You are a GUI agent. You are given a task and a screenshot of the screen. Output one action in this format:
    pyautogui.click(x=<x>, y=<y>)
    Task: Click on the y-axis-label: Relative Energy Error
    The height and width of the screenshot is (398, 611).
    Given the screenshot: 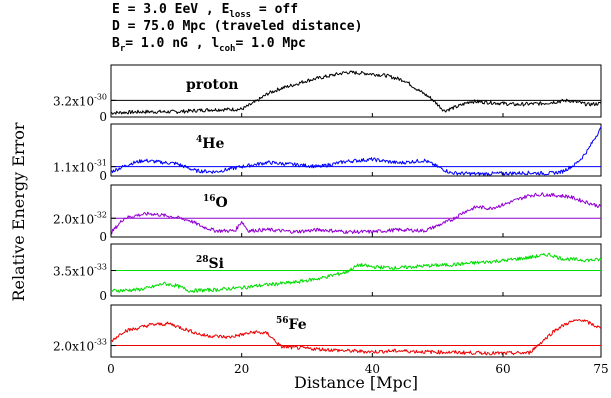 What is the action you would take?
    pyautogui.click(x=18, y=211)
    